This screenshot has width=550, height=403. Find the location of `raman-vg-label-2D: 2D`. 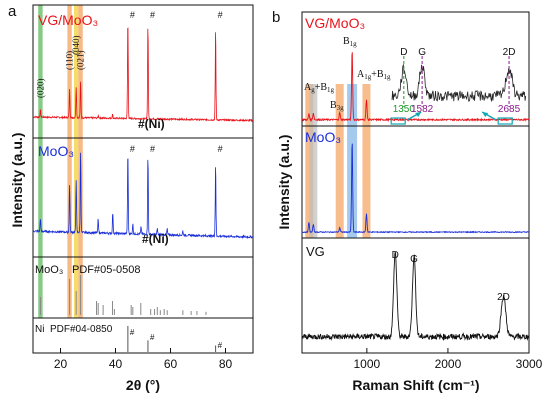

raman-vg-label-2D: 2D is located at coordinates (503, 297).